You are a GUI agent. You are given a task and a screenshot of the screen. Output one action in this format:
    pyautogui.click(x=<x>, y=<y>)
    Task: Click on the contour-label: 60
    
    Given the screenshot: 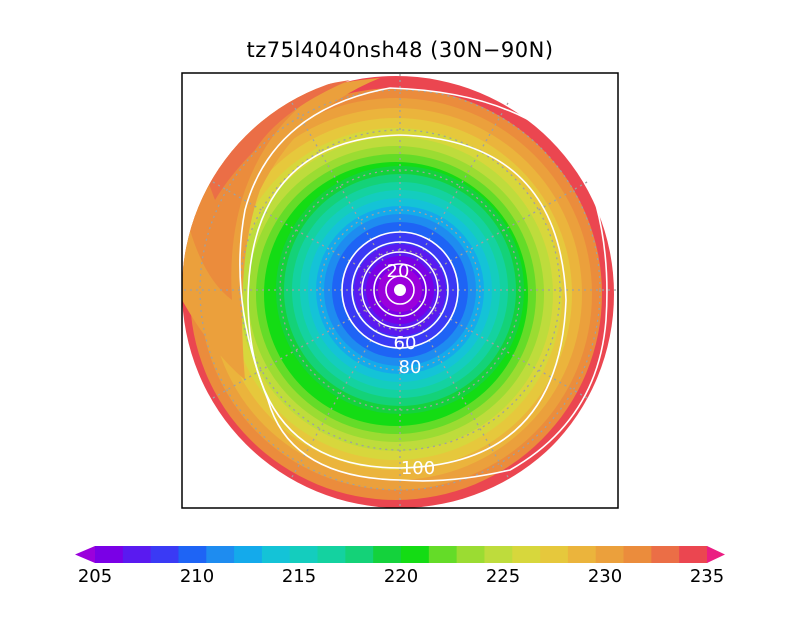 What is the action you would take?
    pyautogui.click(x=405, y=343)
    